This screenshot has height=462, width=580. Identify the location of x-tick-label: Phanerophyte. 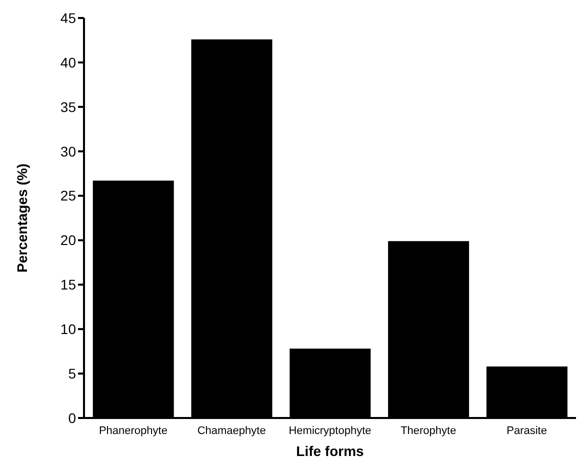
(133, 430).